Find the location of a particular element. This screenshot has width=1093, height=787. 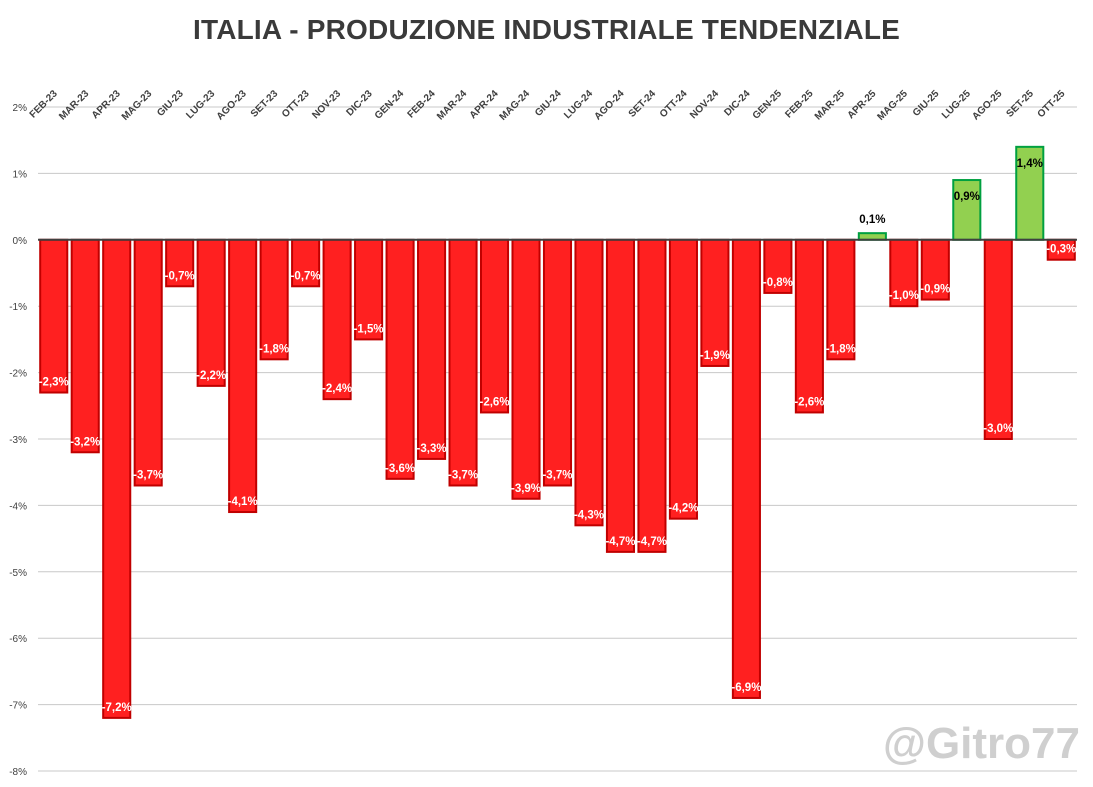

x-category-label: MAG-23 is located at coordinates (137, 105).